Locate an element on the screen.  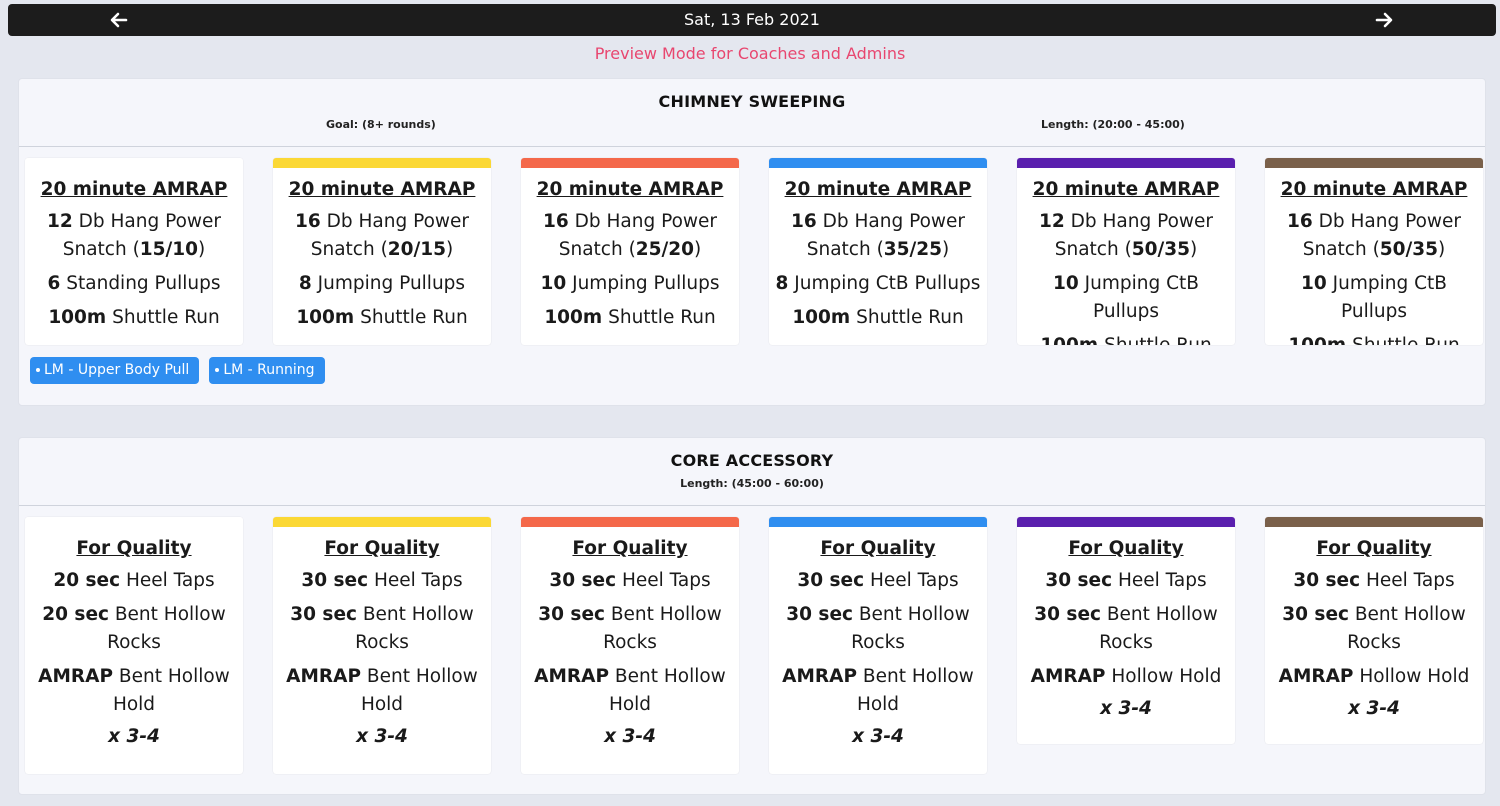
arrow-right-icon is located at coordinates (1384, 20).